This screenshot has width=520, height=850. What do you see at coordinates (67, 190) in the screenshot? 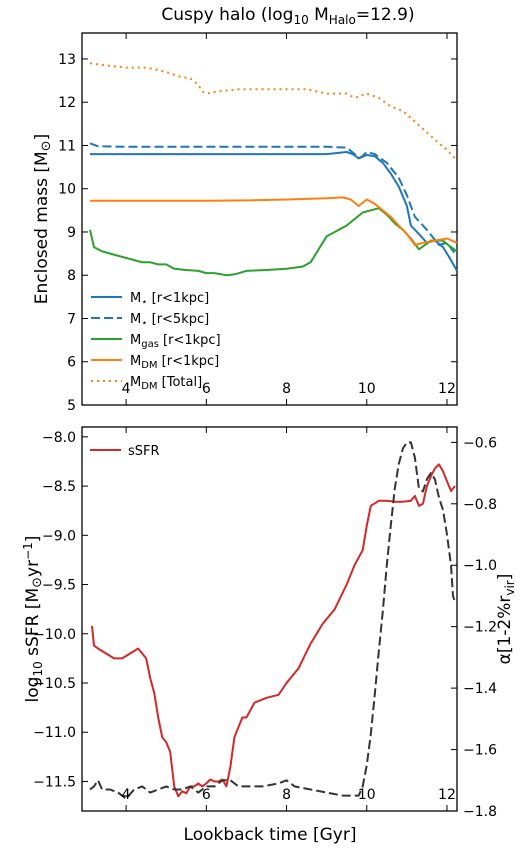
I see `mass-y-tick-label: 10` at bounding box center [67, 190].